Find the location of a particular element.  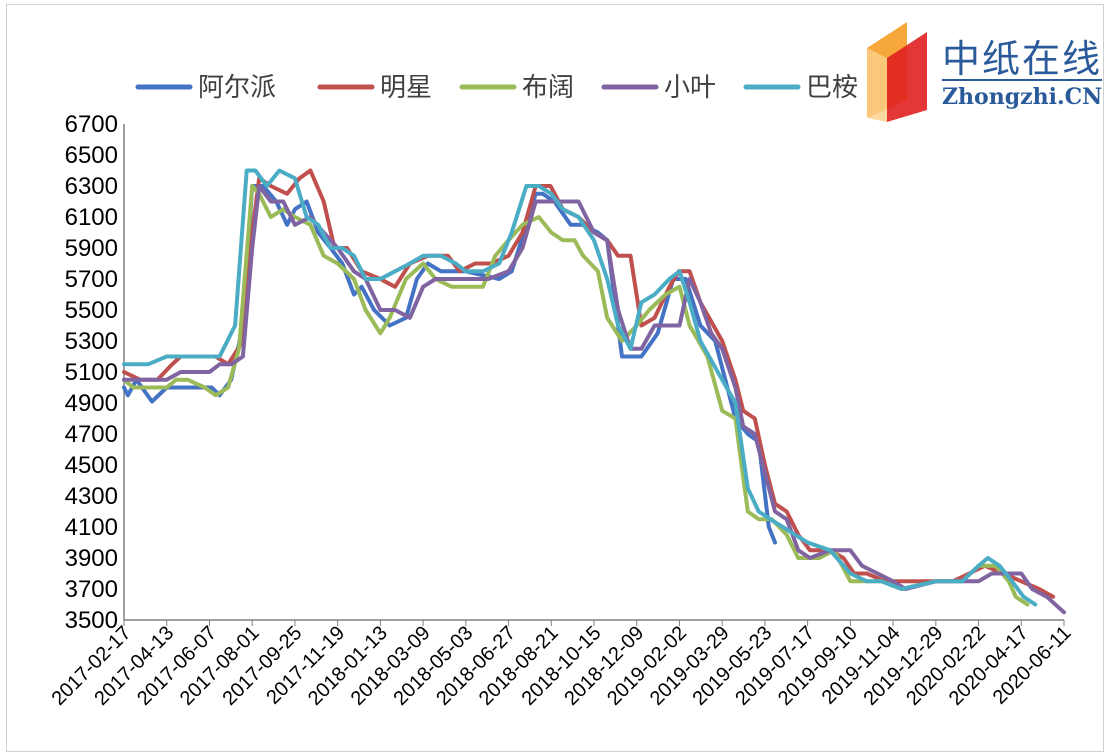

legend-label-5: 巴桉 is located at coordinates (832, 88).